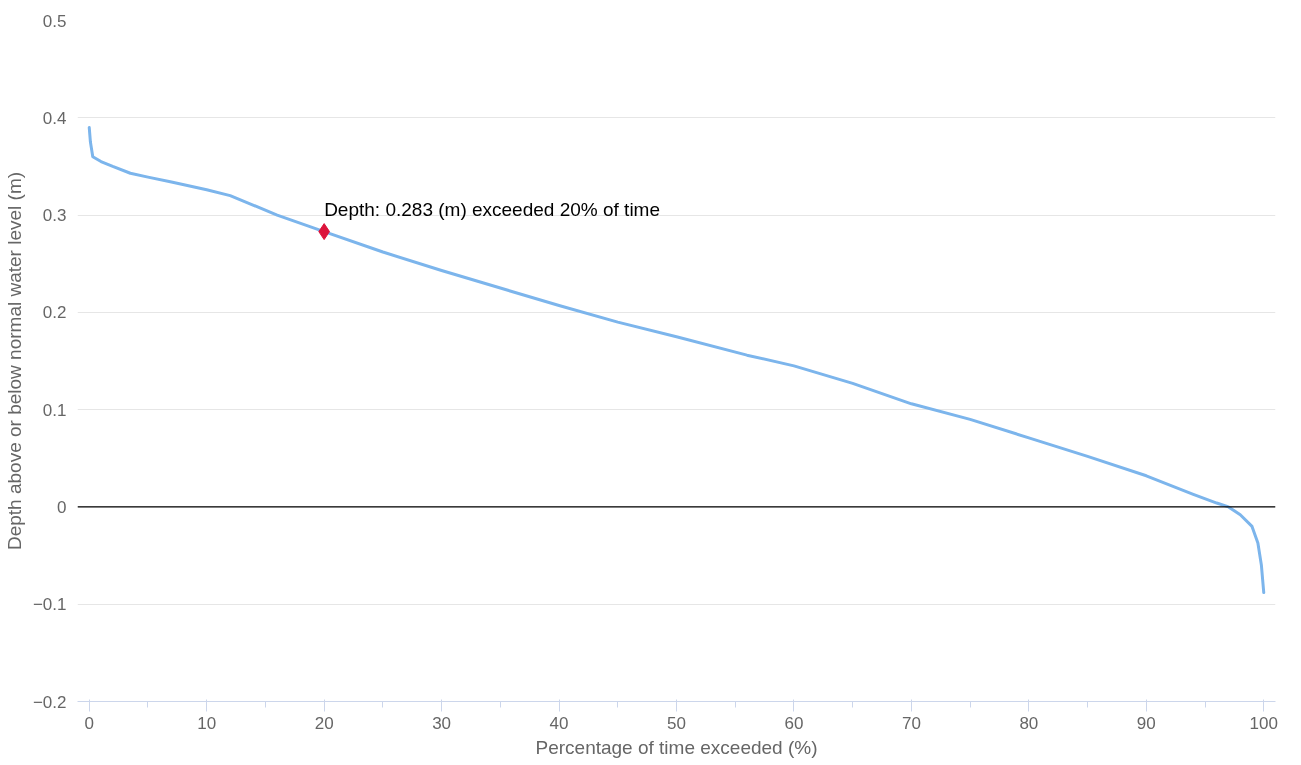  What do you see at coordinates (492, 209) in the screenshot?
I see `annotation: Depth: 0.283 (m) exceeded 20% of time` at bounding box center [492, 209].